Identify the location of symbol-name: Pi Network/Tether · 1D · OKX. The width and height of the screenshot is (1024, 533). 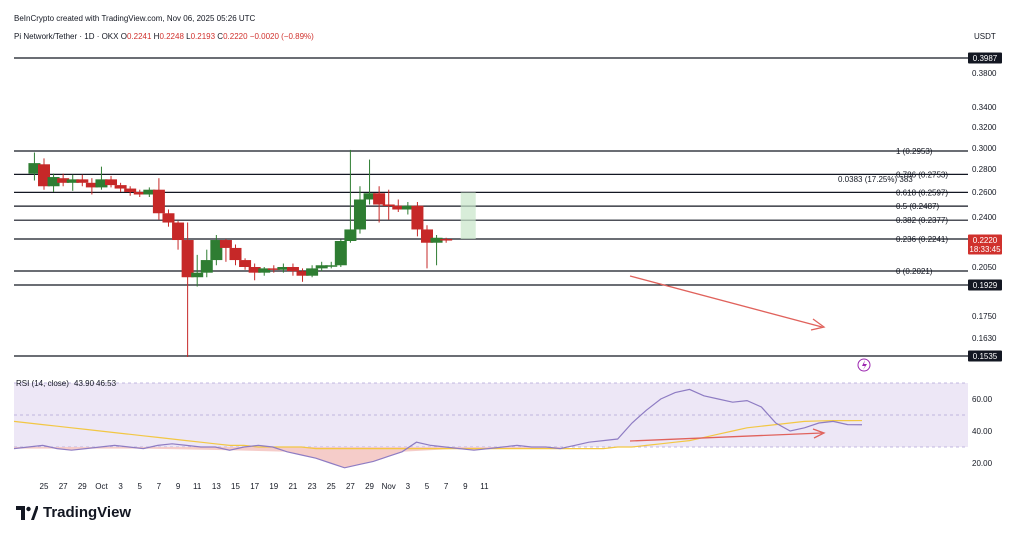
(66, 36).